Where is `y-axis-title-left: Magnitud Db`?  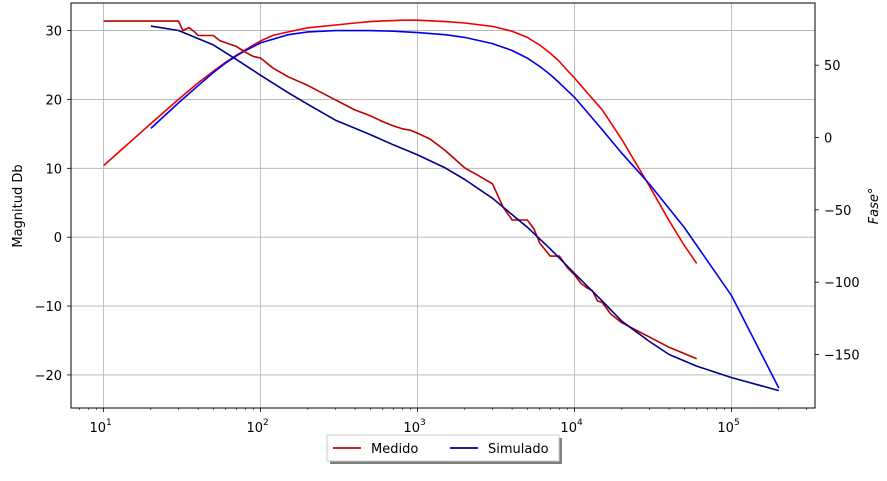
y-axis-title-left: Magnitud Db is located at coordinates (18, 205).